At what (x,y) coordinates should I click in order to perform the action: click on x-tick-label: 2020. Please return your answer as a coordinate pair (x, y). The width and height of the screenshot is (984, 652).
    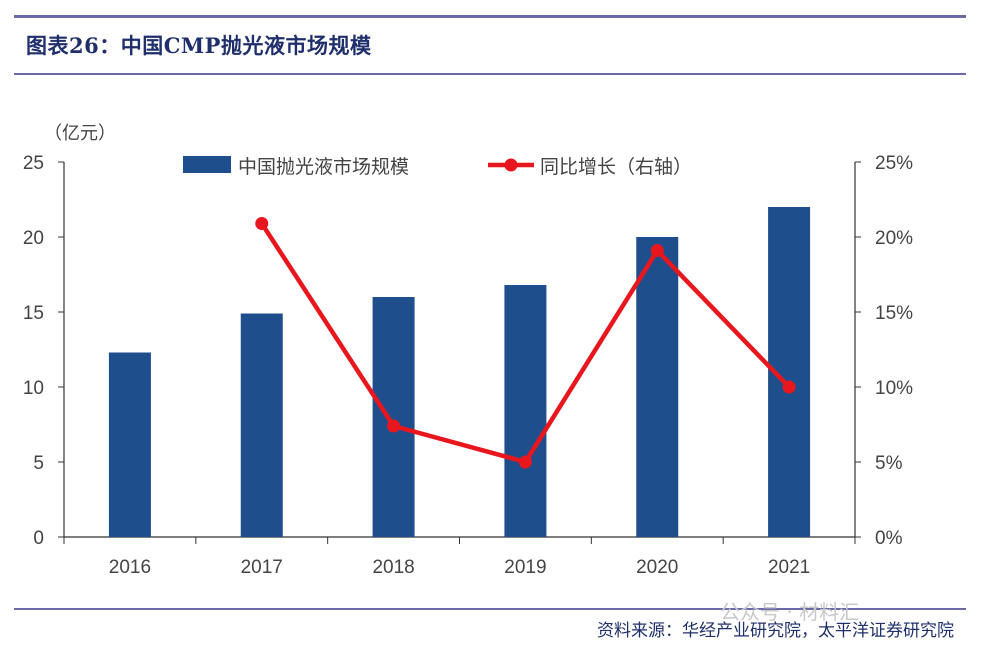
    Looking at the image, I should click on (657, 567).